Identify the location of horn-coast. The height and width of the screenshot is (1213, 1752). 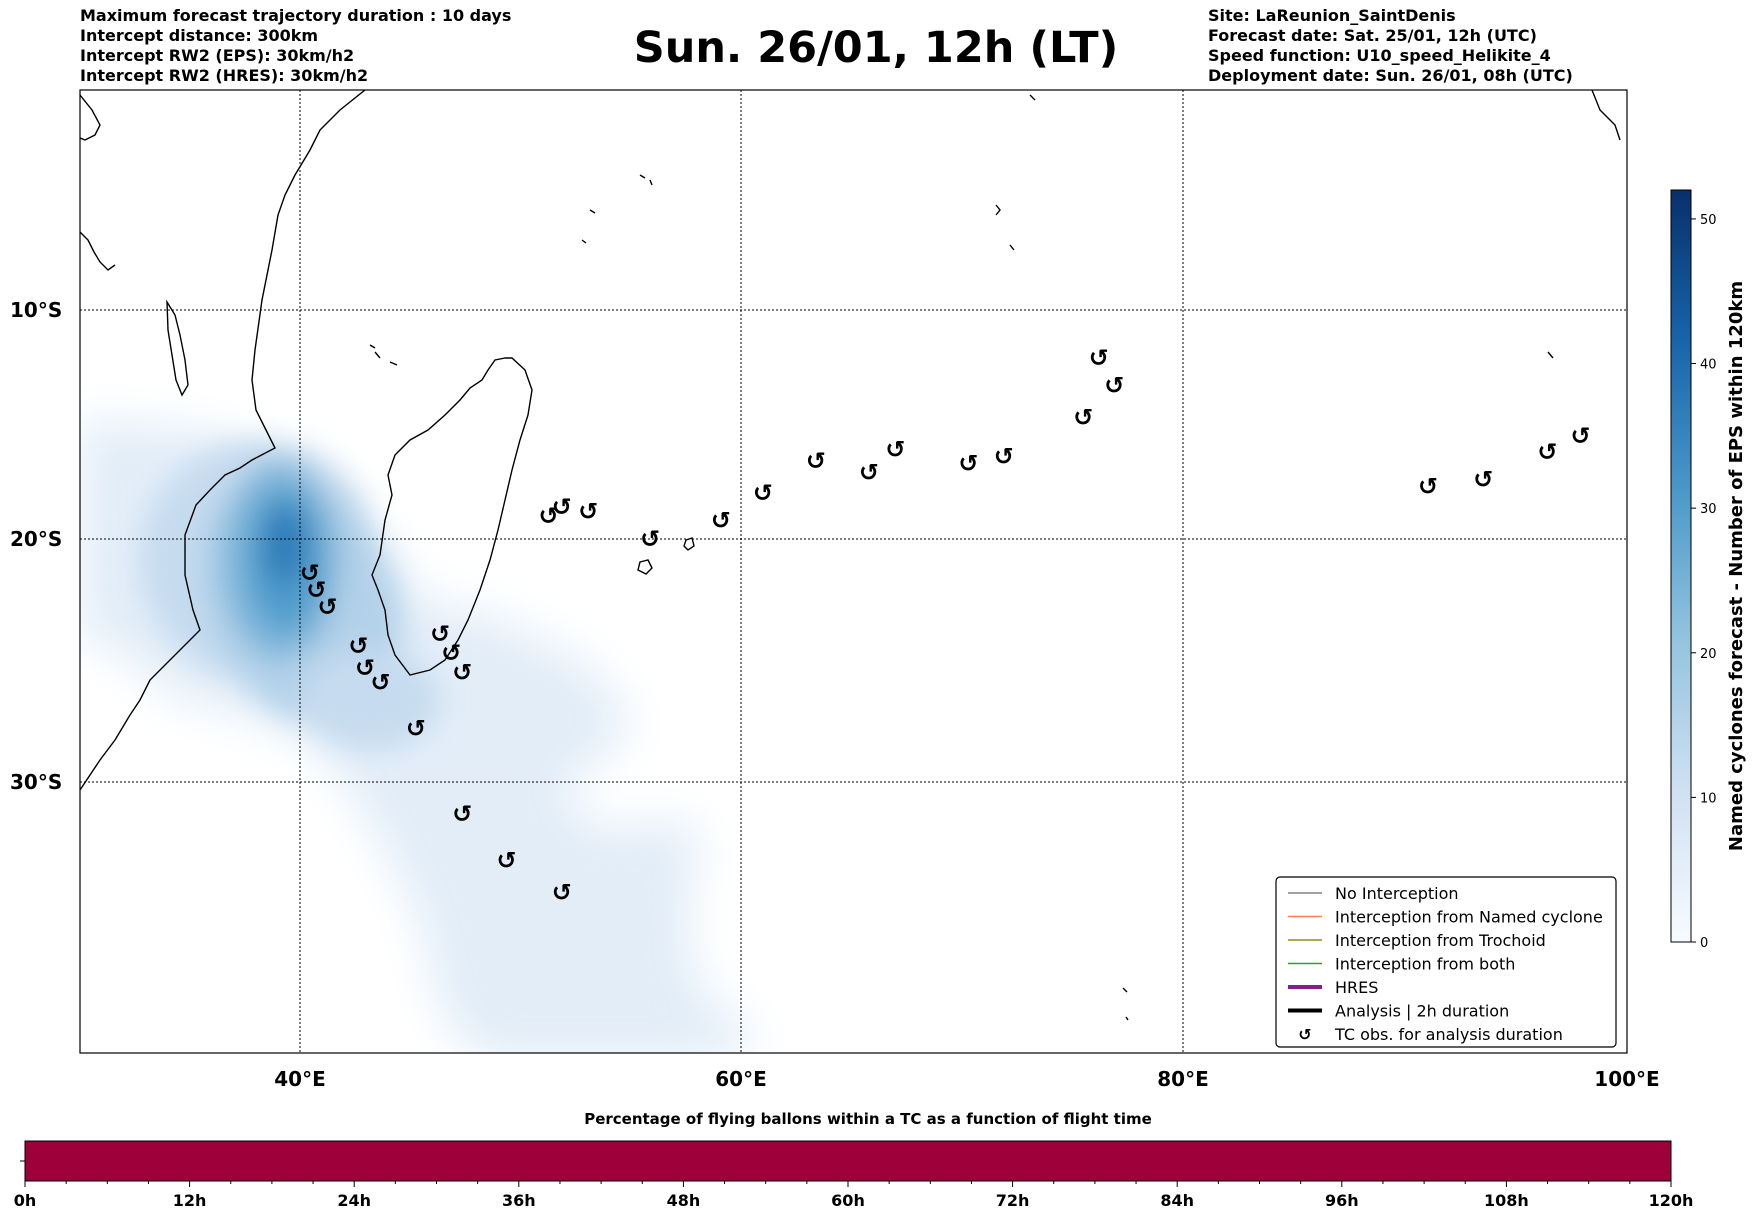
(90, 117).